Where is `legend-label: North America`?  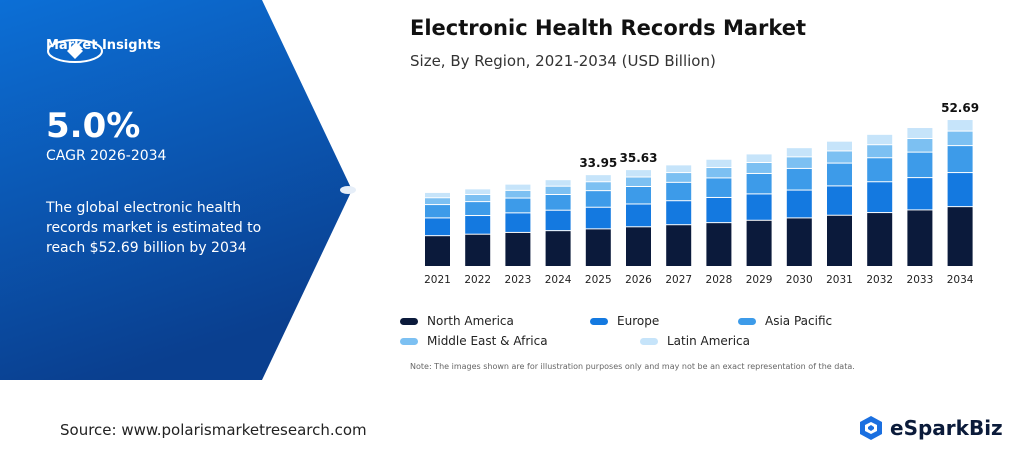
legend-label: North America is located at coordinates (470, 321).